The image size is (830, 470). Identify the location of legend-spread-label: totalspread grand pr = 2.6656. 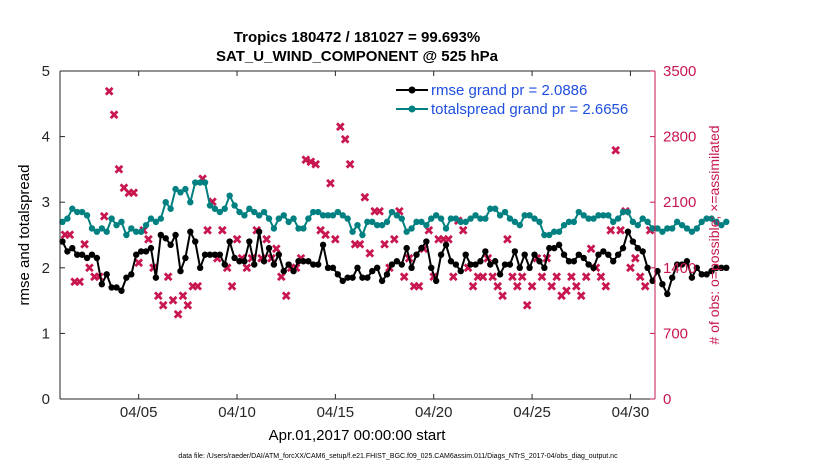
(529, 109).